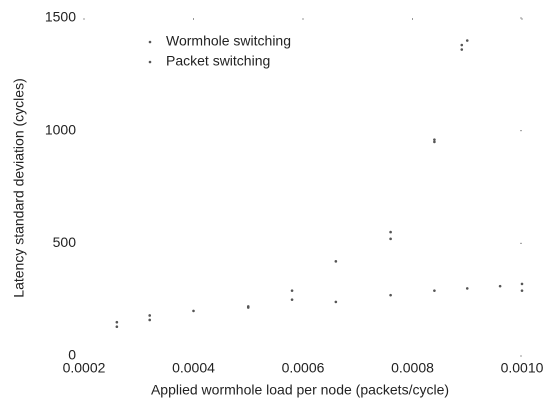  I want to click on legend-label: Packet switching, so click(218, 61).